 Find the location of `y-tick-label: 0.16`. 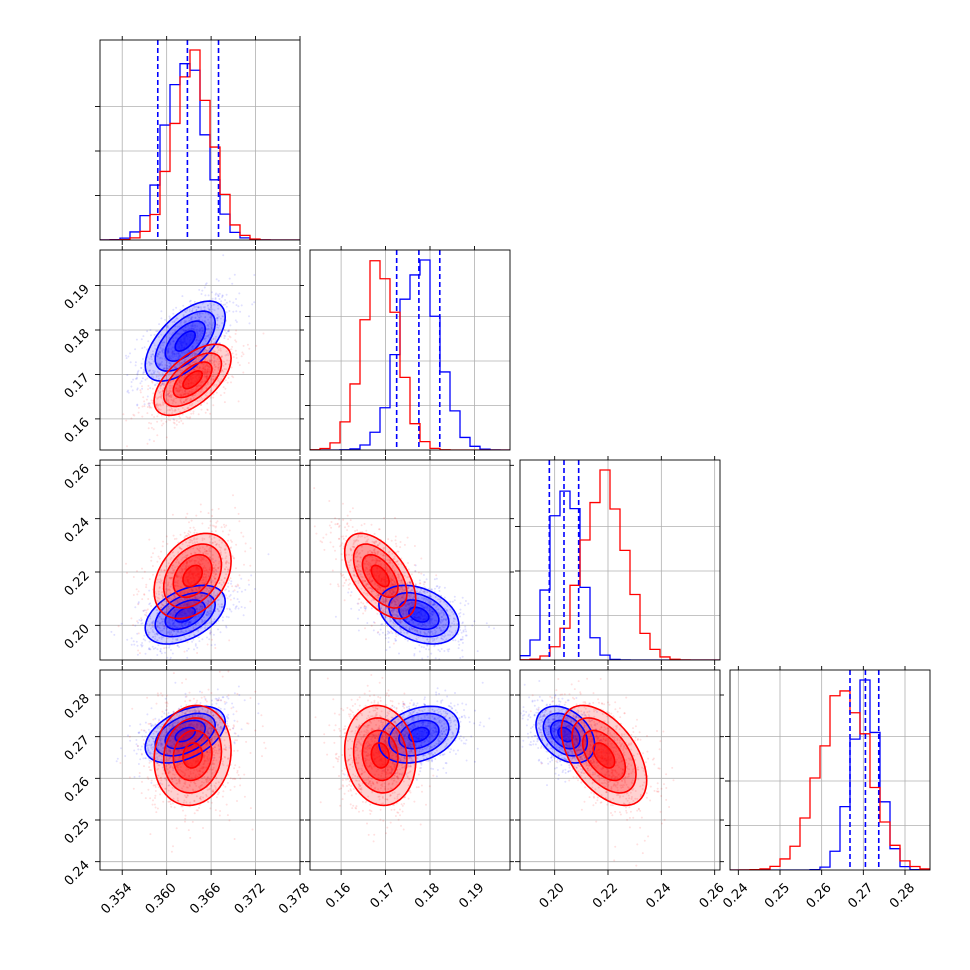

y-tick-label: 0.16 is located at coordinates (77, 430).